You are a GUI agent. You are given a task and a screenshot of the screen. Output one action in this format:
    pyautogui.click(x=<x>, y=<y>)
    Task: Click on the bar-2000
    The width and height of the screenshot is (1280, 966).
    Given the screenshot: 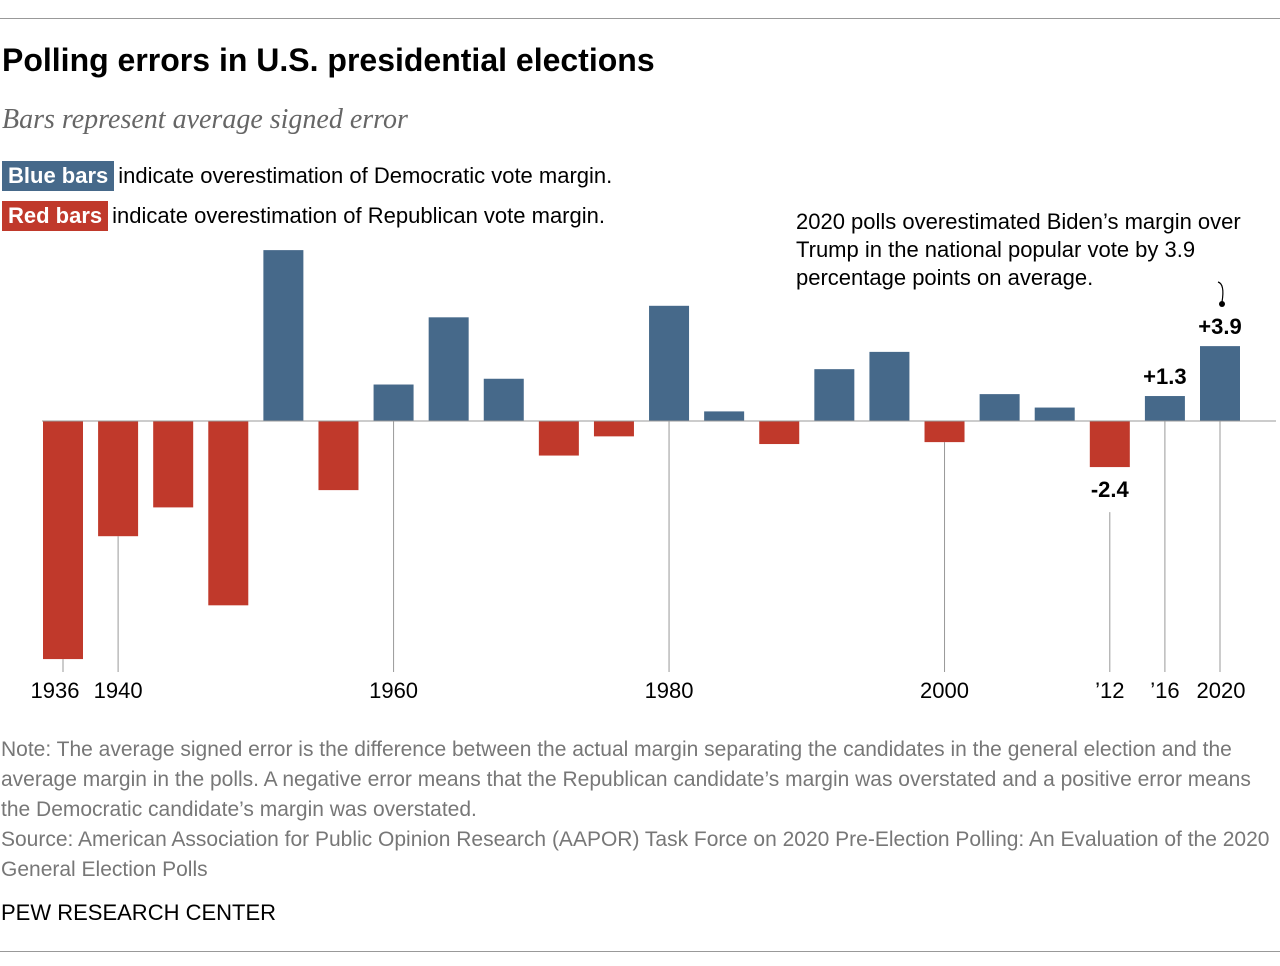 What is the action you would take?
    pyautogui.click(x=944, y=432)
    